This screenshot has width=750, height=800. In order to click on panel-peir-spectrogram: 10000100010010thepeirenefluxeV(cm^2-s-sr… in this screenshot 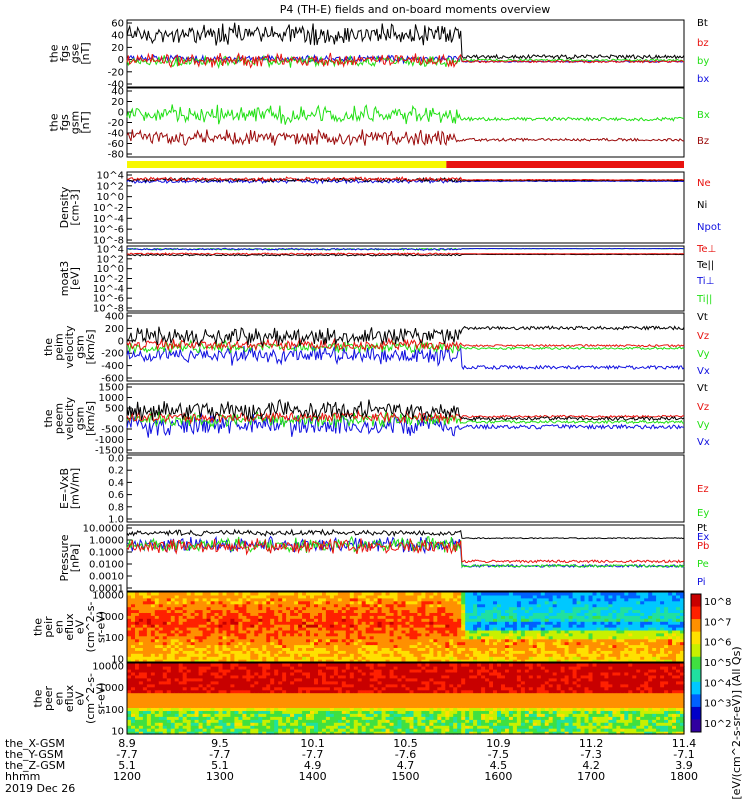, I will do `click(358, 628)`.